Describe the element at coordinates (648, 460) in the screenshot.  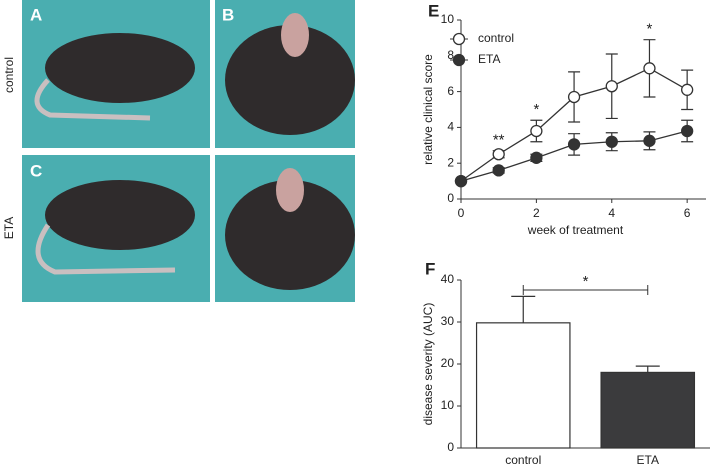
I see `x-tick-label: ETA` at that location.